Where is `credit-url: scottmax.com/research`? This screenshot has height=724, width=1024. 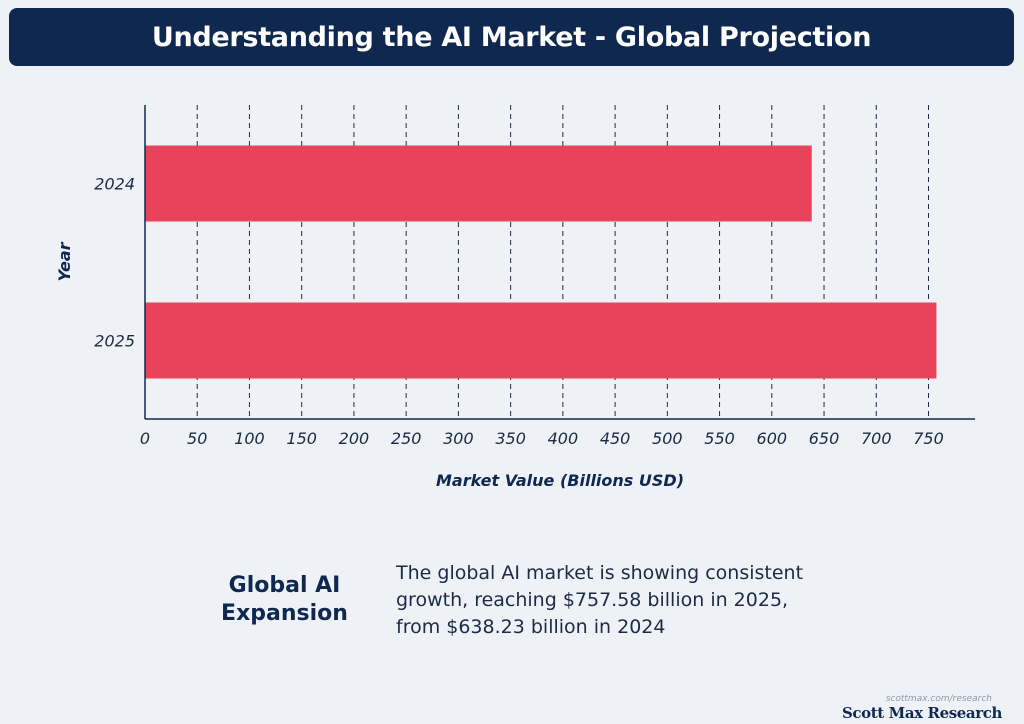
credit-url: scottmax.com/research is located at coordinates (938, 699).